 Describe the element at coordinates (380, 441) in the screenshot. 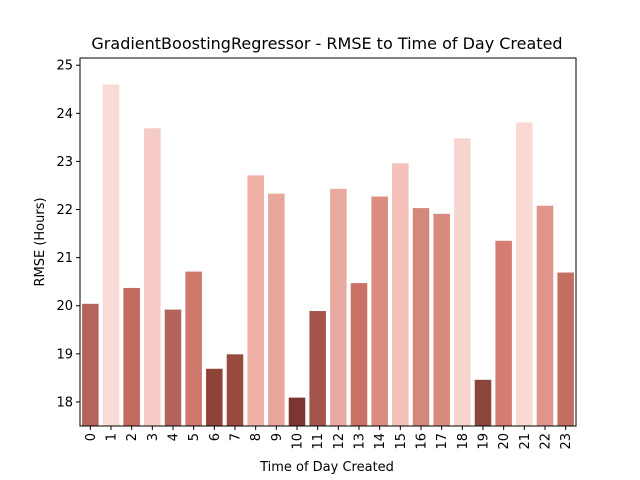

I see `x-tick-label: 14` at that location.